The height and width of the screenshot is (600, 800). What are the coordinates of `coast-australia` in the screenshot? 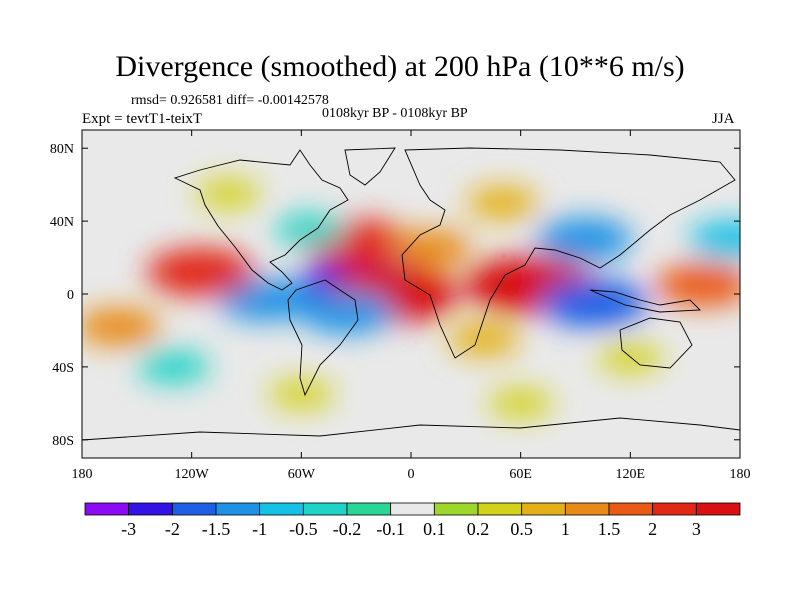 It's located at (656, 343).